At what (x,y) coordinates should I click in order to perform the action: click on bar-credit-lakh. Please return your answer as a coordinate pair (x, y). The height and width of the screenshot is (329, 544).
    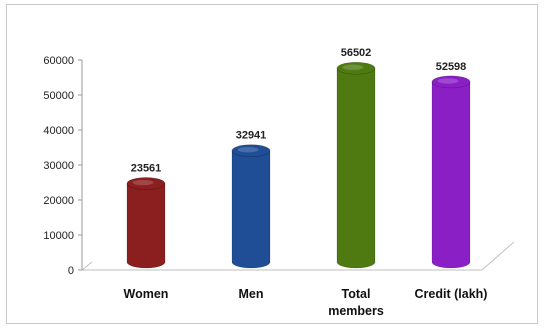
    Looking at the image, I should click on (451, 172).